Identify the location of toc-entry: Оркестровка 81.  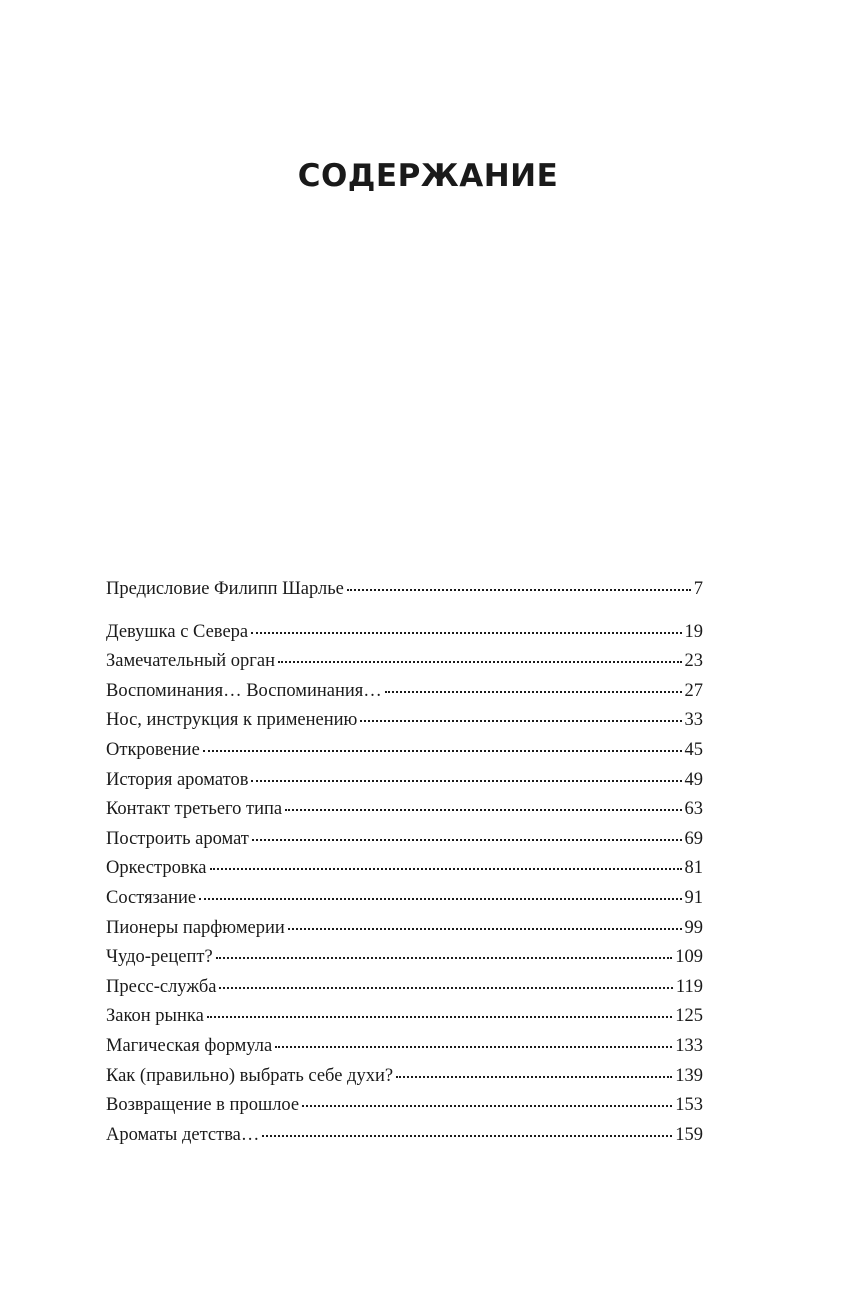
(404, 869).